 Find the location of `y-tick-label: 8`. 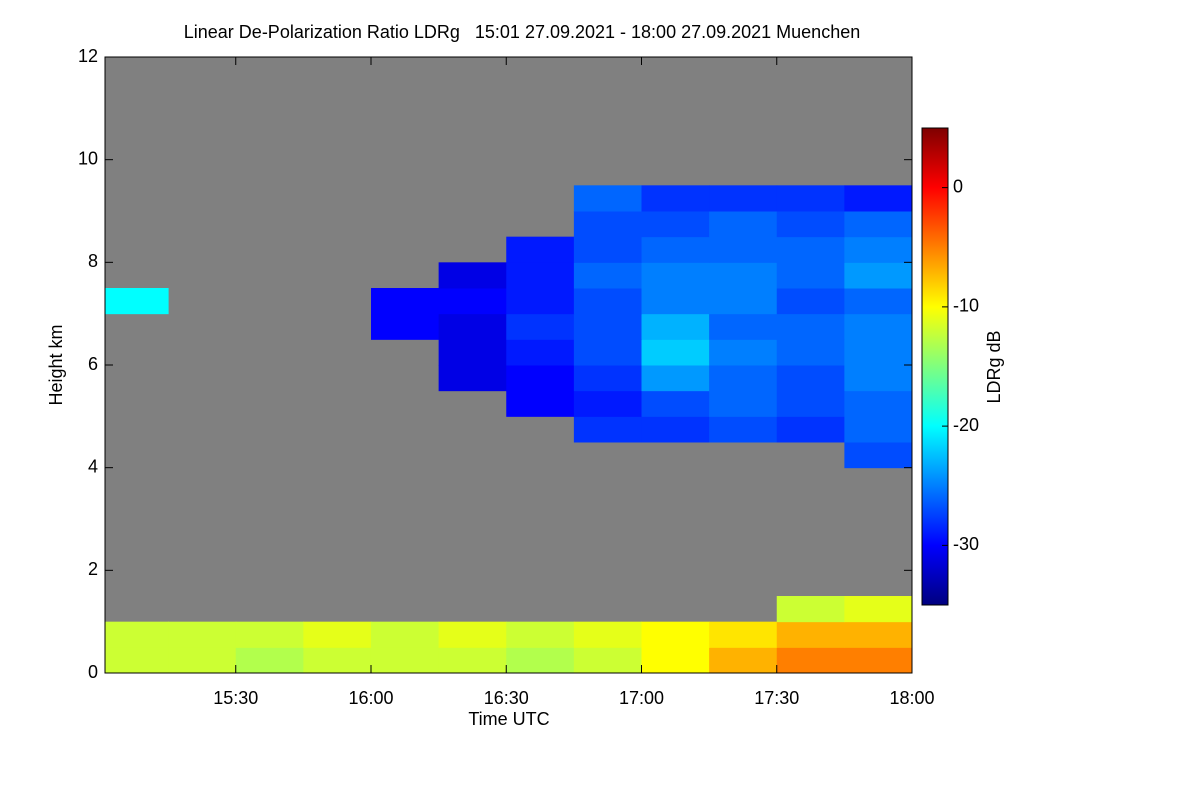

y-tick-label: 8 is located at coordinates (93, 261).